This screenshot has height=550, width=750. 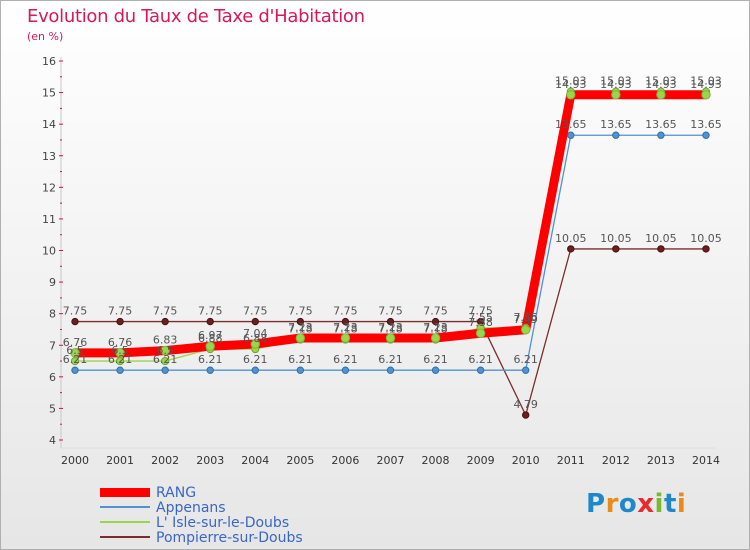 What do you see at coordinates (526, 460) in the screenshot?
I see `x-tick-label: 2010` at bounding box center [526, 460].